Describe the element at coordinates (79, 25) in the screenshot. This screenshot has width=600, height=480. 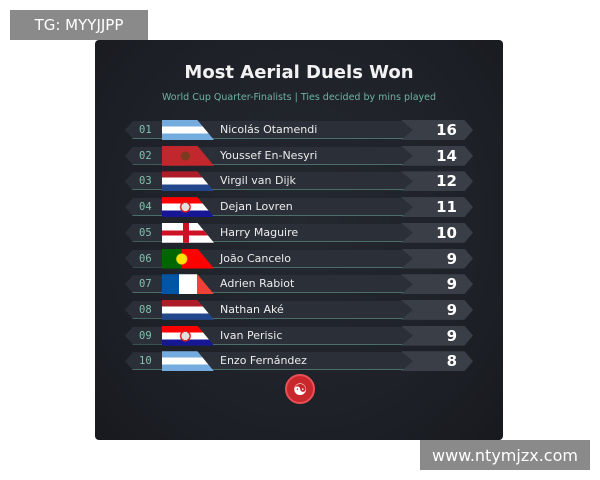
I see `watermark-top-left: TG: MYYJJPP` at that location.